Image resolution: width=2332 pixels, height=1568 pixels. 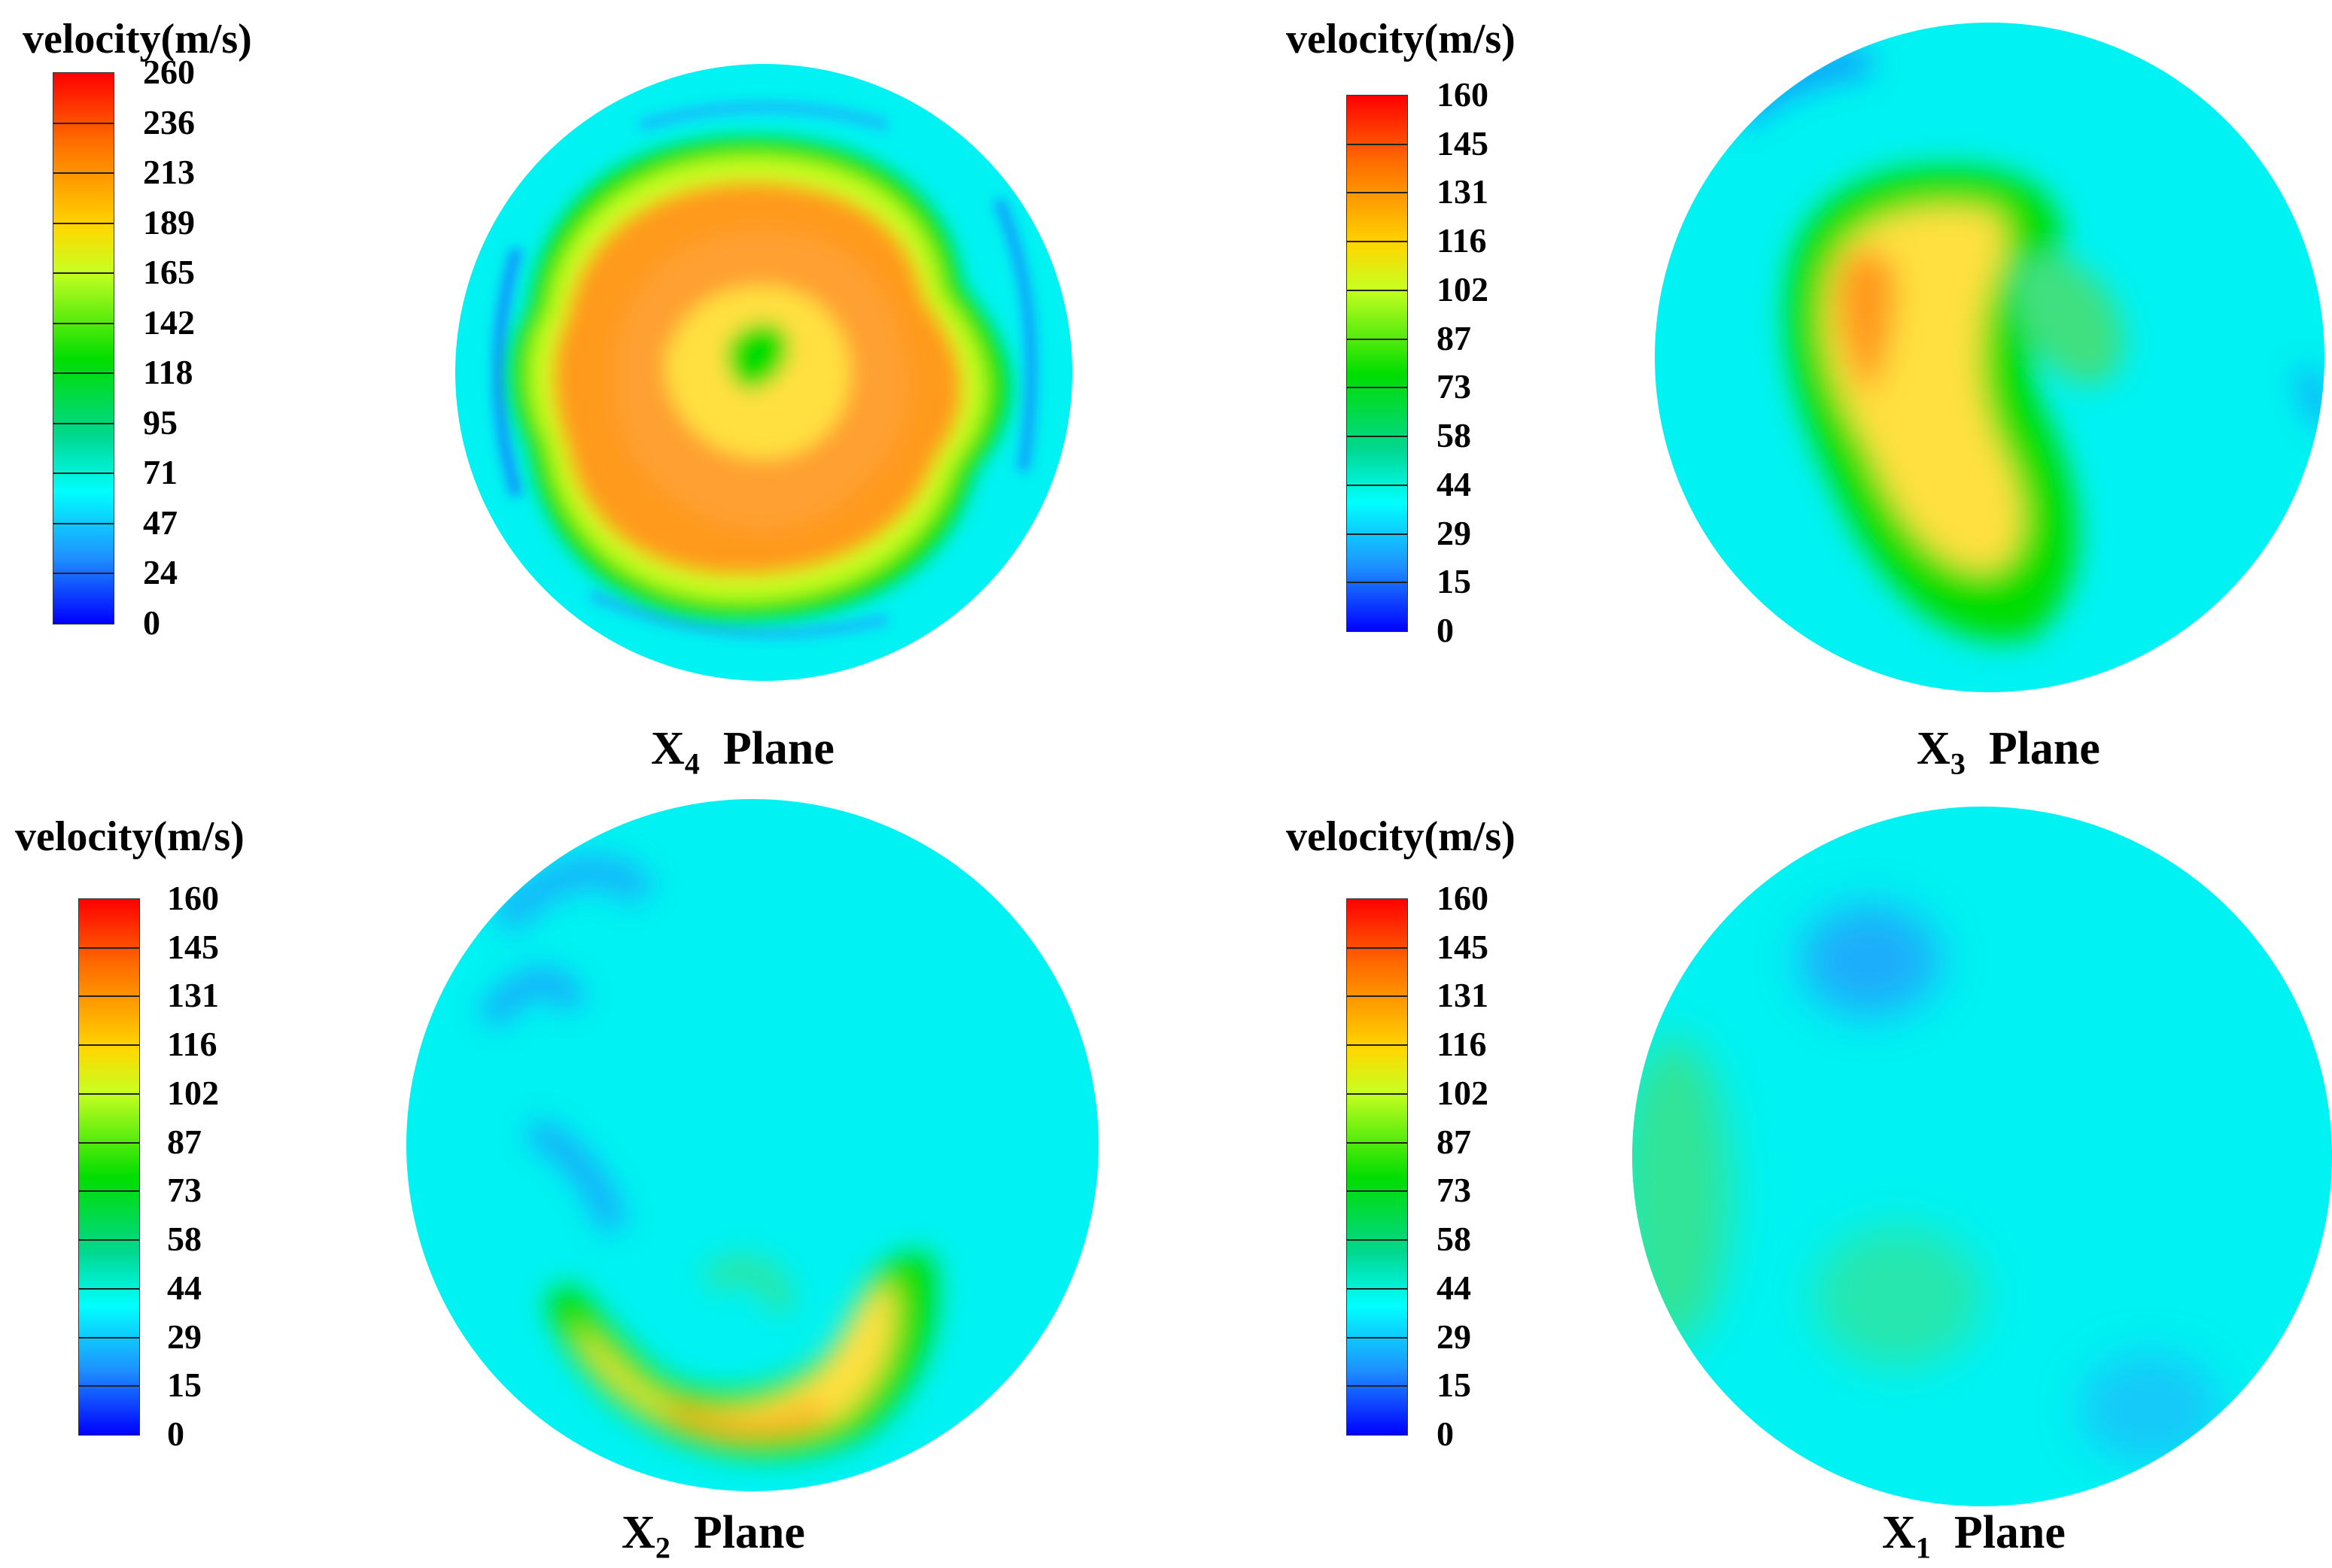 What do you see at coordinates (763, 372) in the screenshot?
I see `velocity-field-x4` at bounding box center [763, 372].